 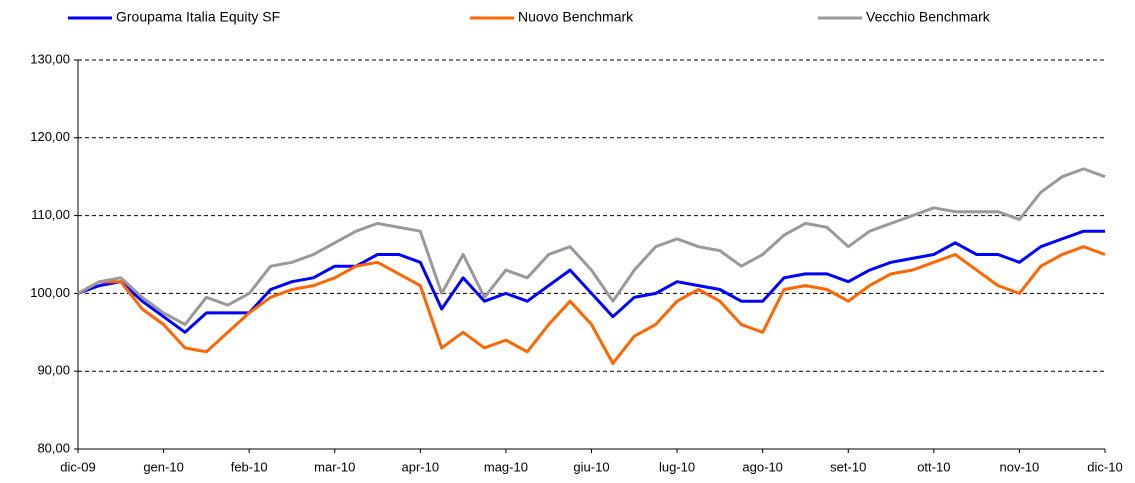 What do you see at coordinates (933, 466) in the screenshot?
I see `x-tick-label: ott-10` at bounding box center [933, 466].